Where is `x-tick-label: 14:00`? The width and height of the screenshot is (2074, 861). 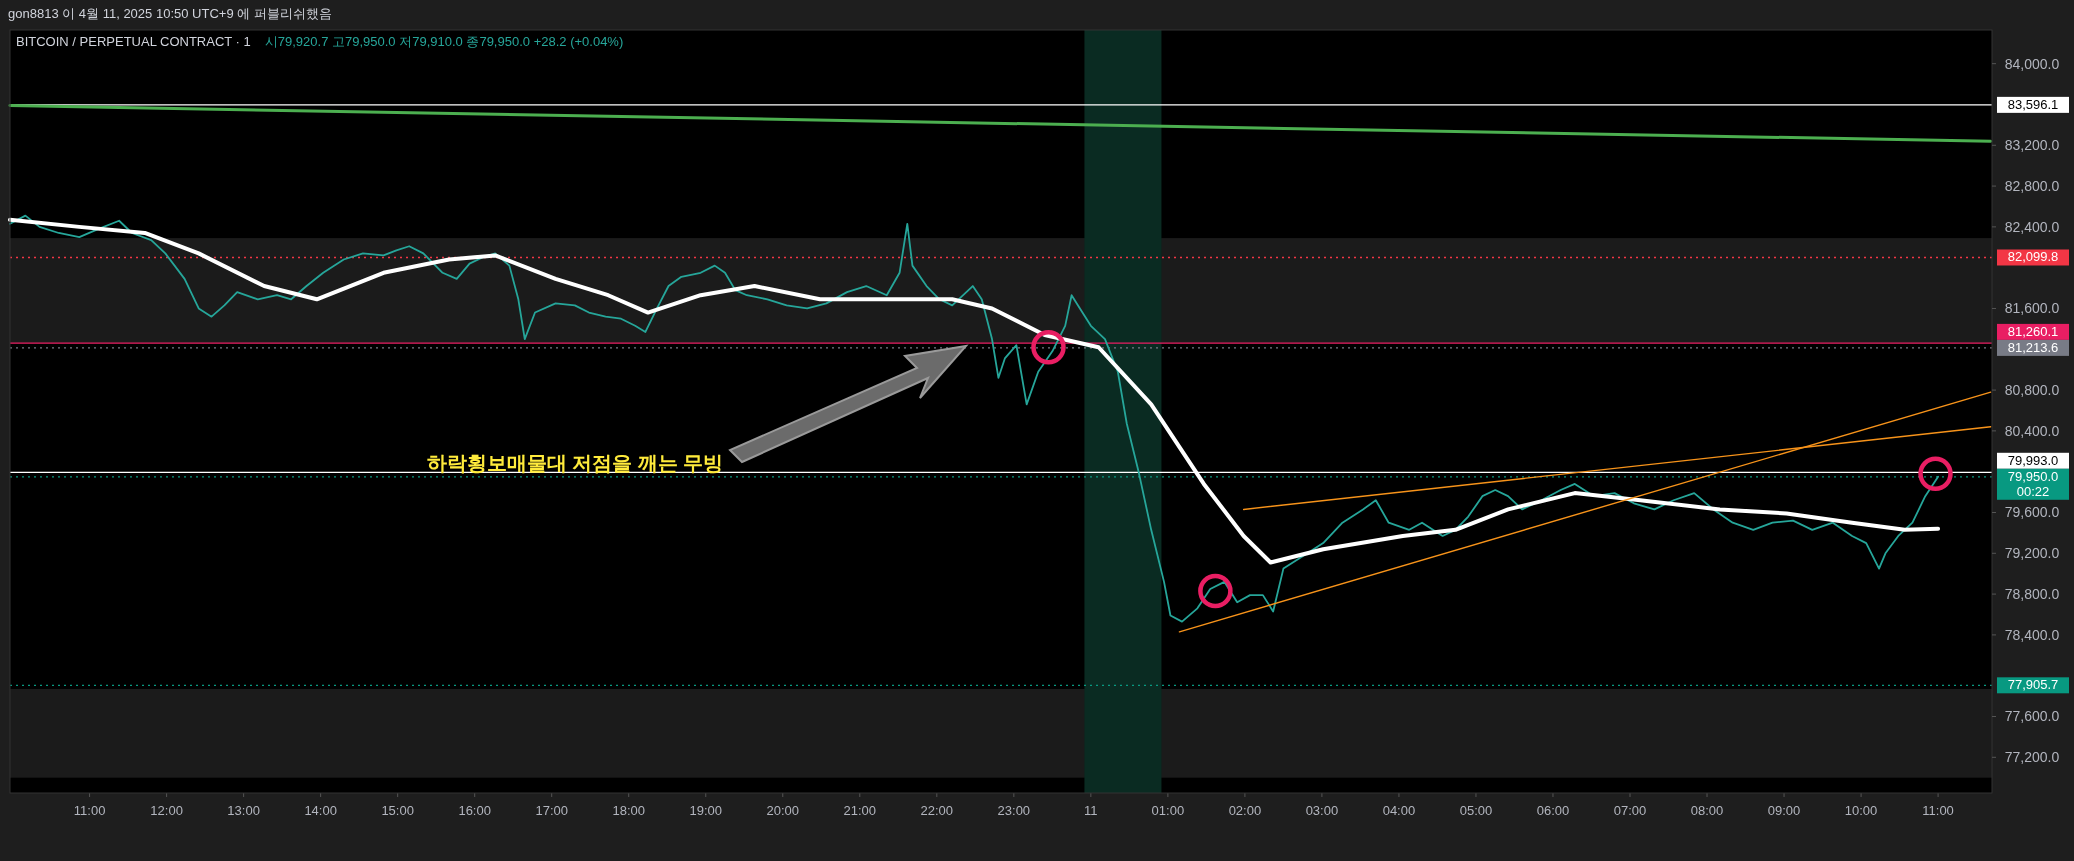
x-tick-label: 14:00 is located at coordinates (320, 810).